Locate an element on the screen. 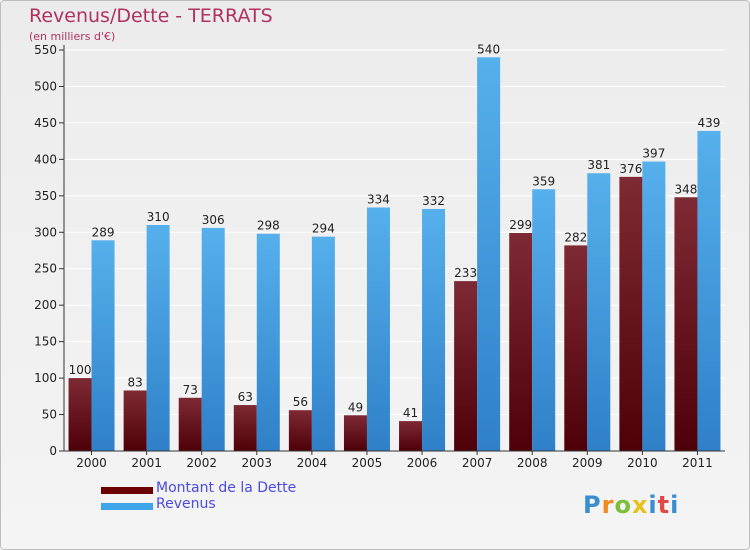 This screenshot has width=750, height=550. data-label: 540 is located at coordinates (488, 49).